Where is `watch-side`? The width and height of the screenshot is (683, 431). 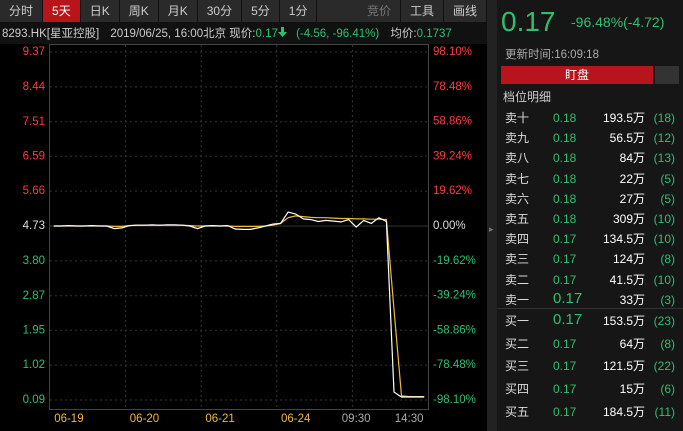 watch-side is located at coordinates (667, 75).